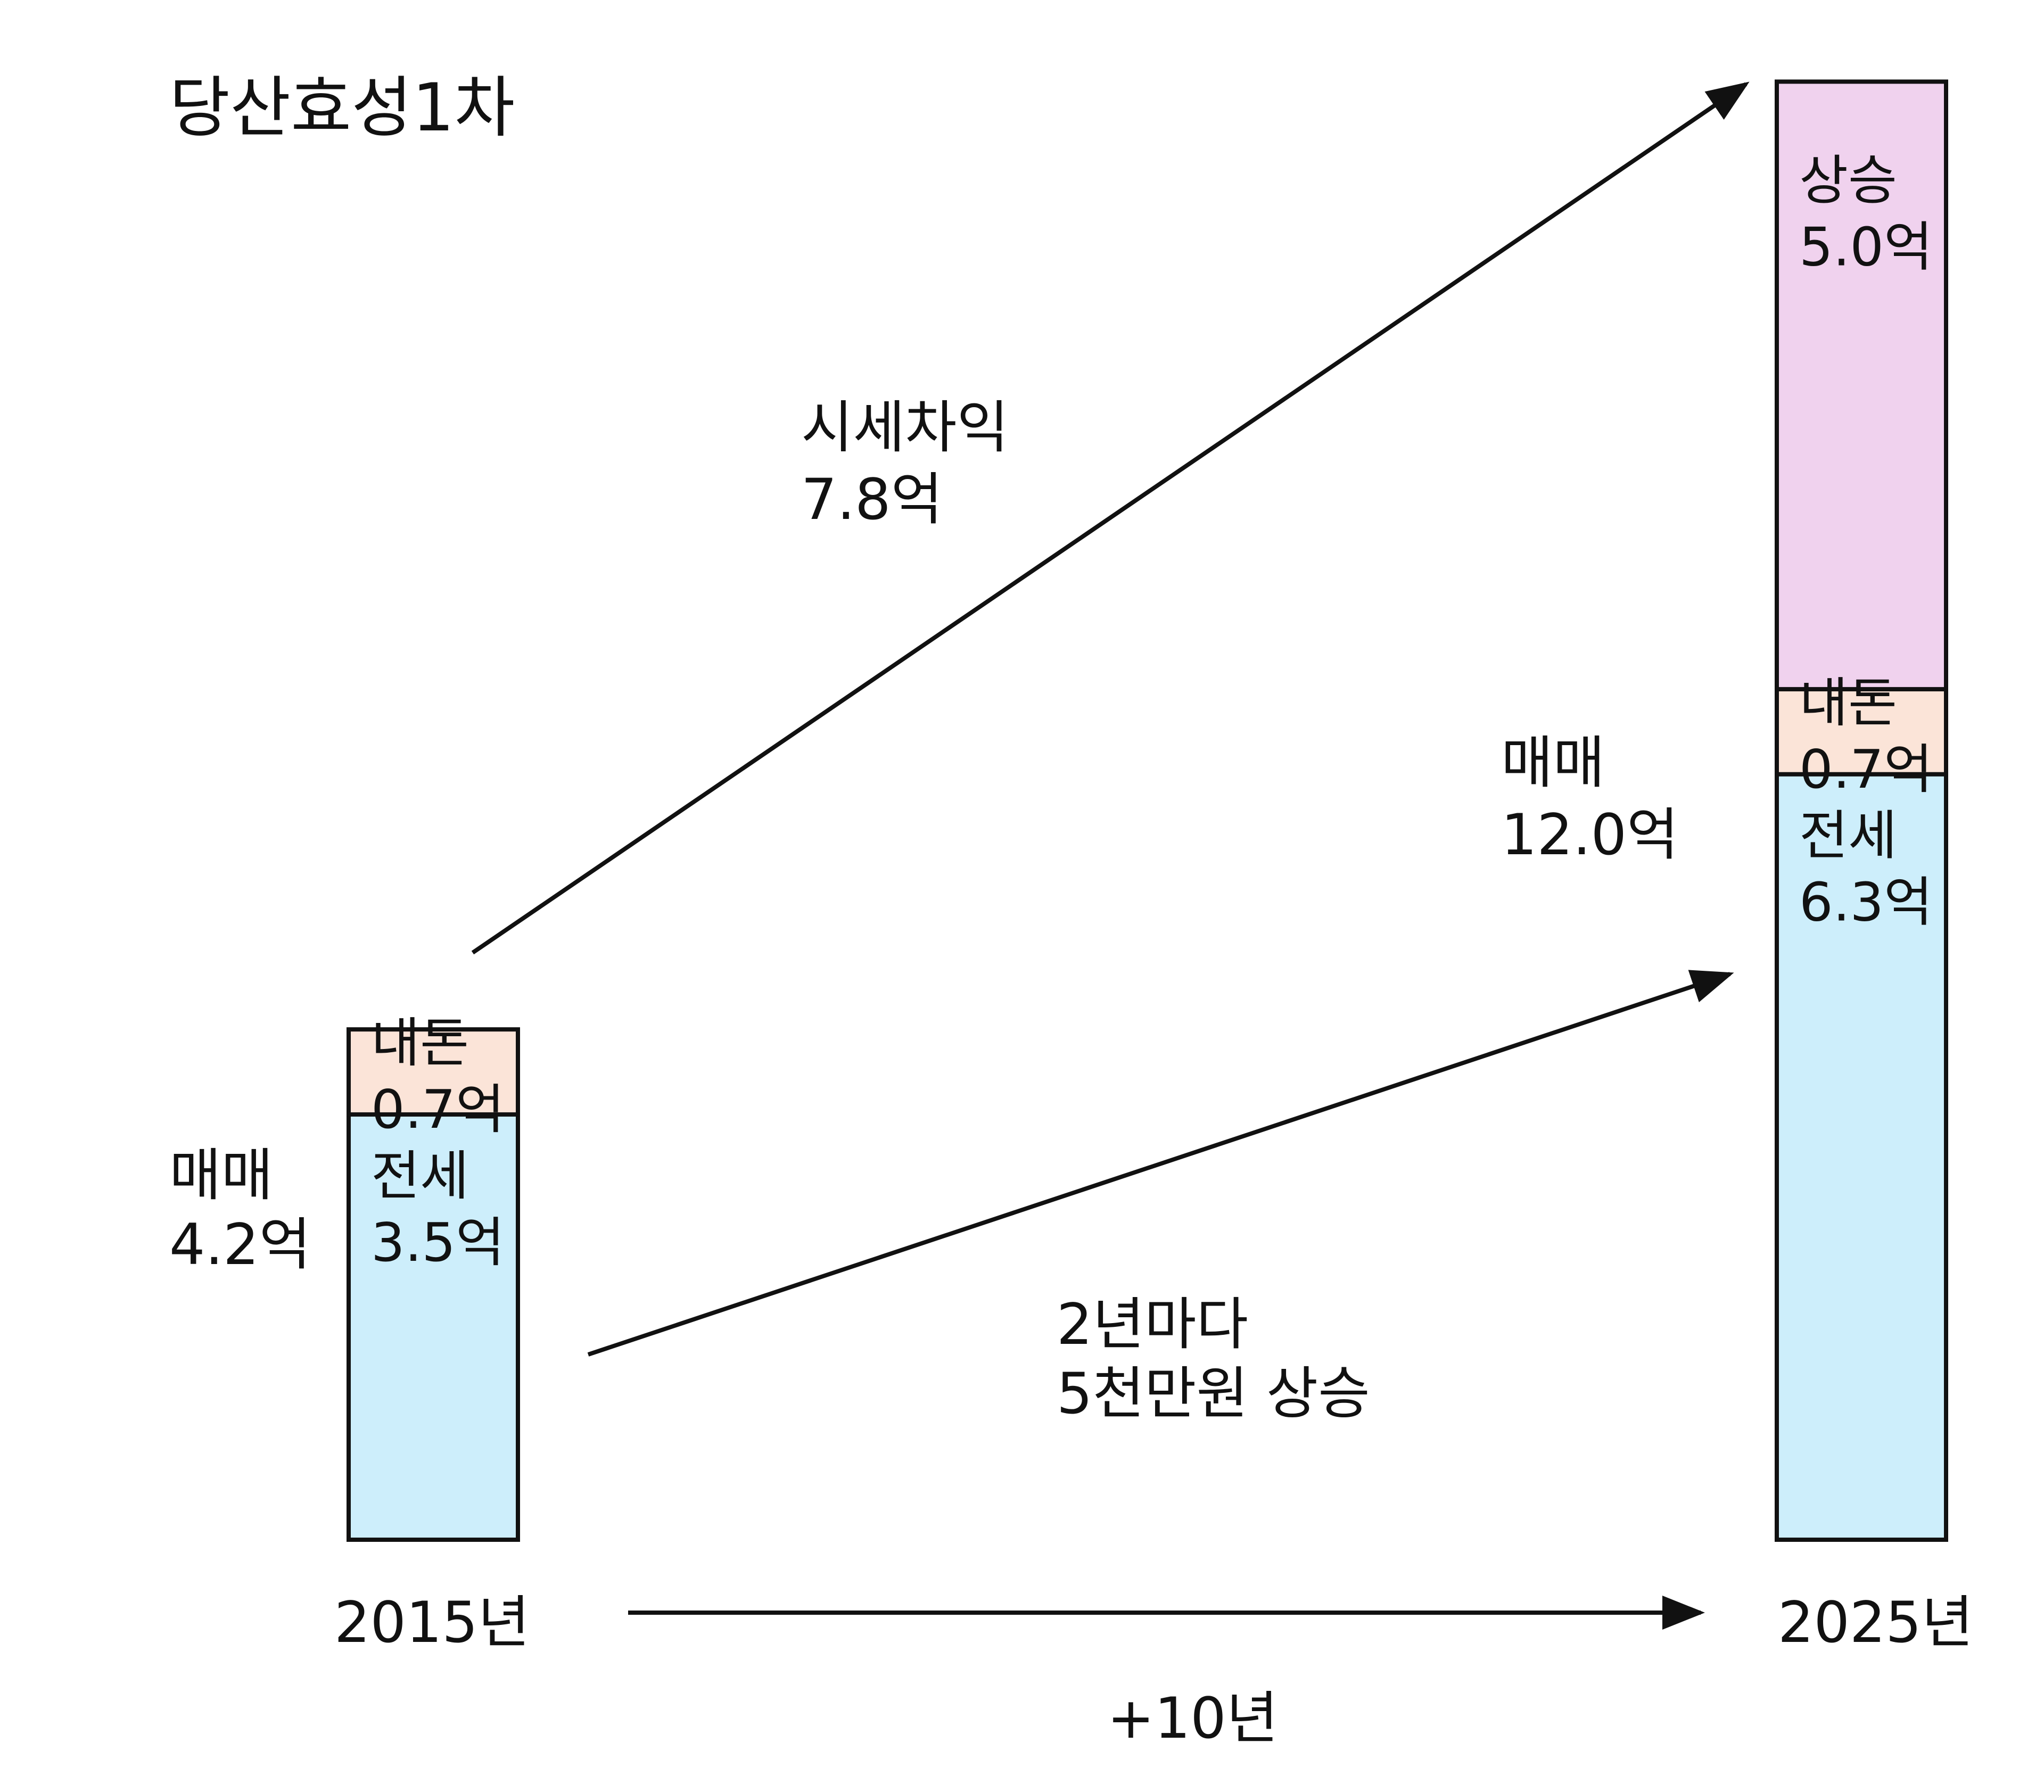 The width and height of the screenshot is (2044, 1792). I want to click on total-value-2015: 4.2억, so click(240, 1244).